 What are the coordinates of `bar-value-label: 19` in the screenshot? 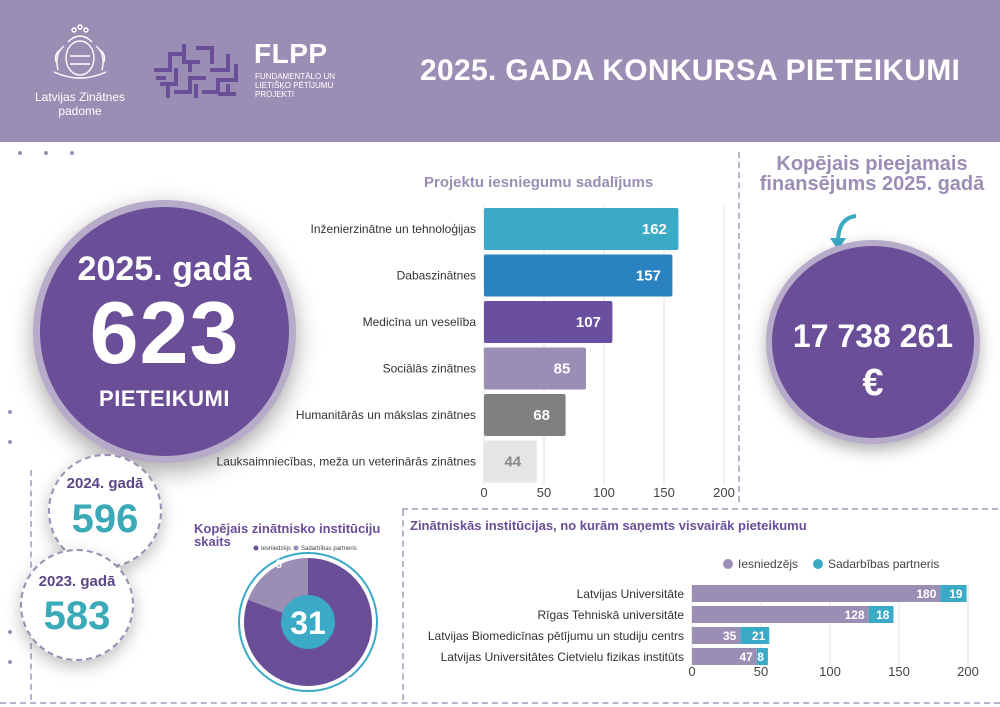 It's located at (956, 594).